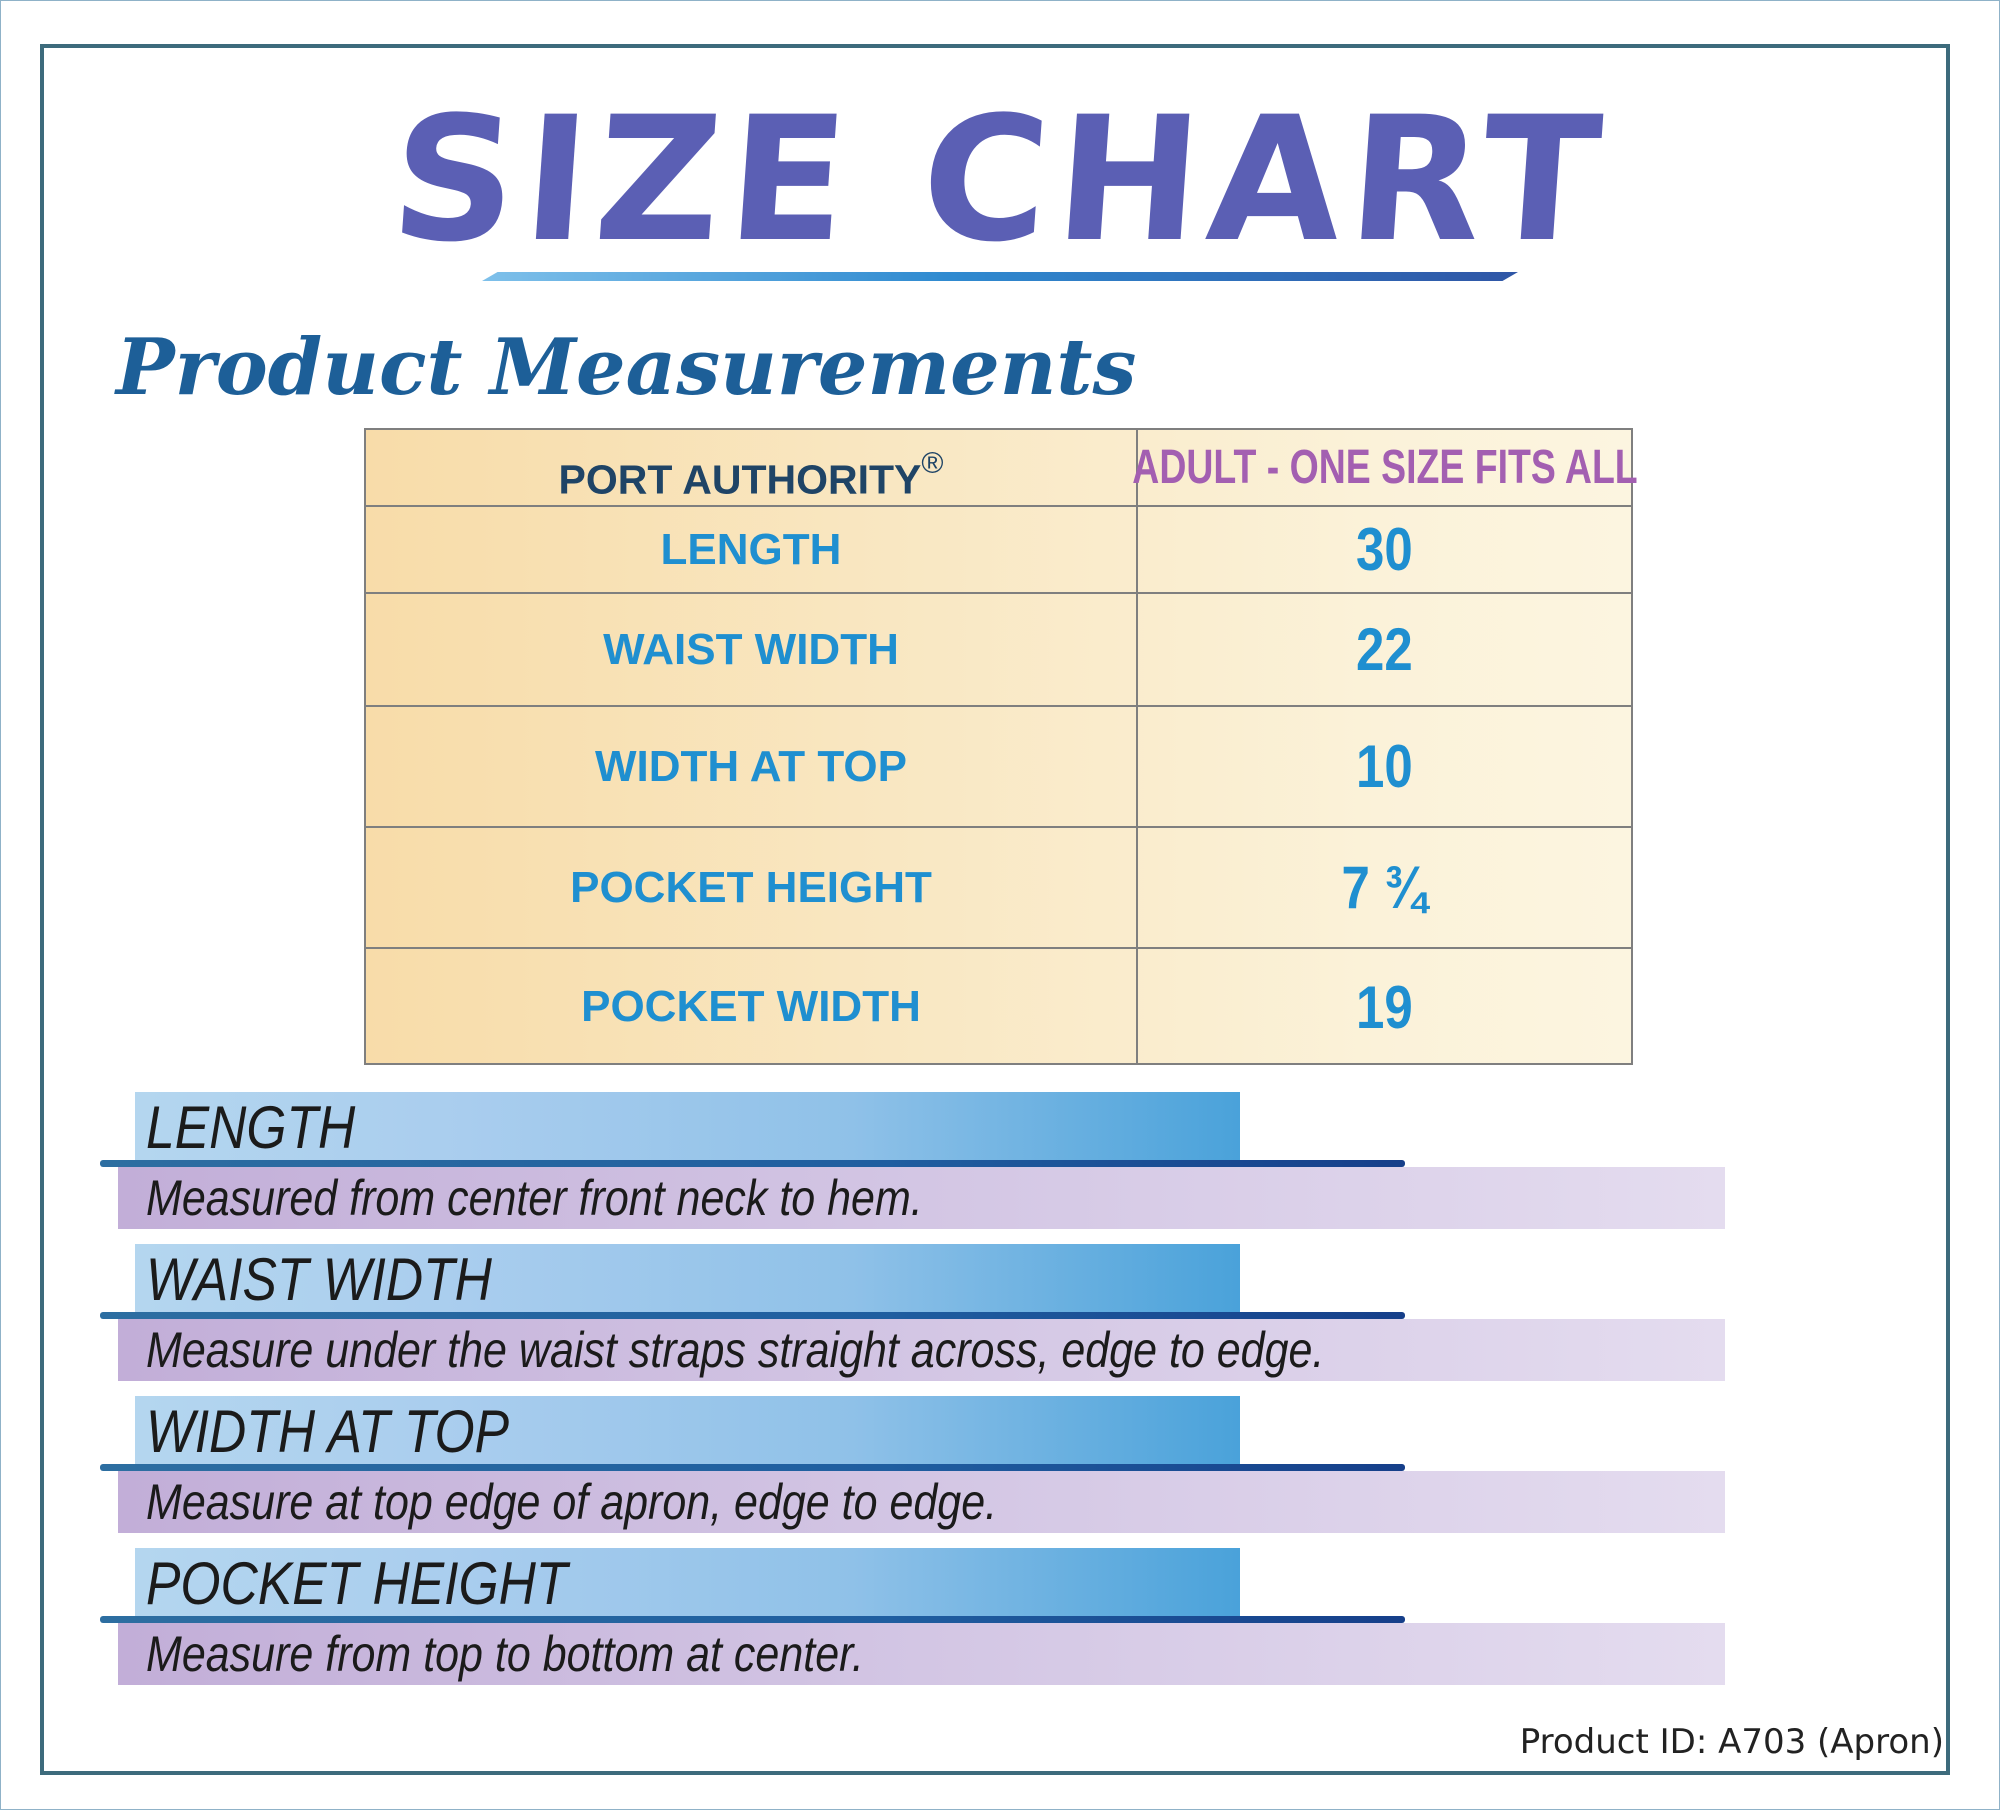  I want to click on header-brand-name: PORT AUTHORITY, so click(740, 479).